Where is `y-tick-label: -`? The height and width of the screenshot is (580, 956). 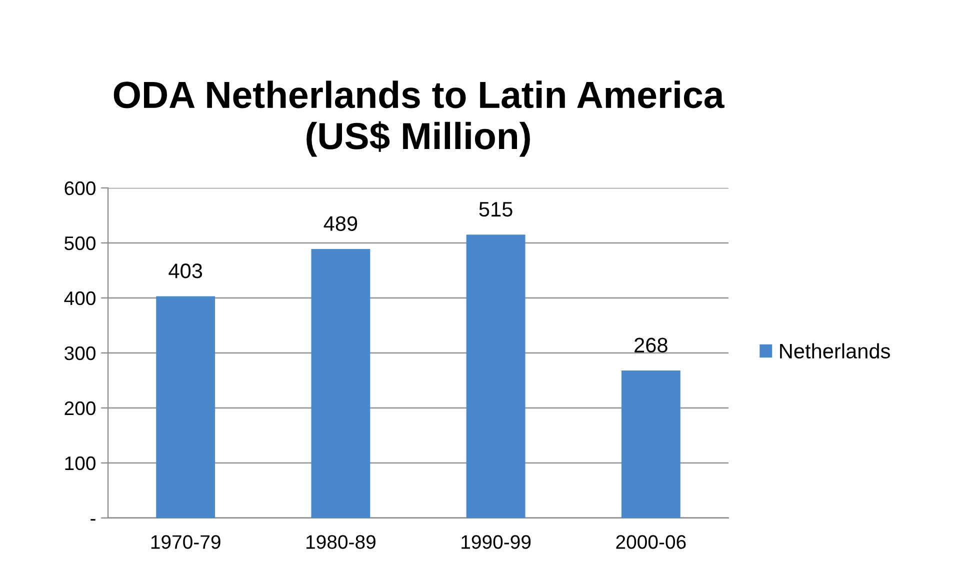
y-tick-label: - is located at coordinates (93, 520).